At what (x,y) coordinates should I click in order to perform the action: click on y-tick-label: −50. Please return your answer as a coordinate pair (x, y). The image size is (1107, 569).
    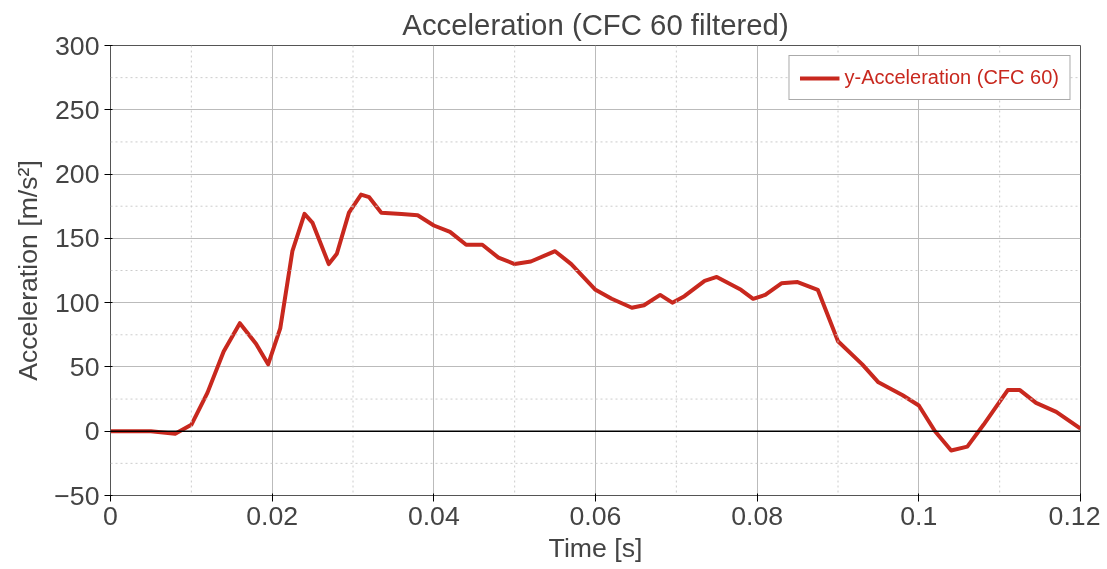
    Looking at the image, I should click on (77, 495).